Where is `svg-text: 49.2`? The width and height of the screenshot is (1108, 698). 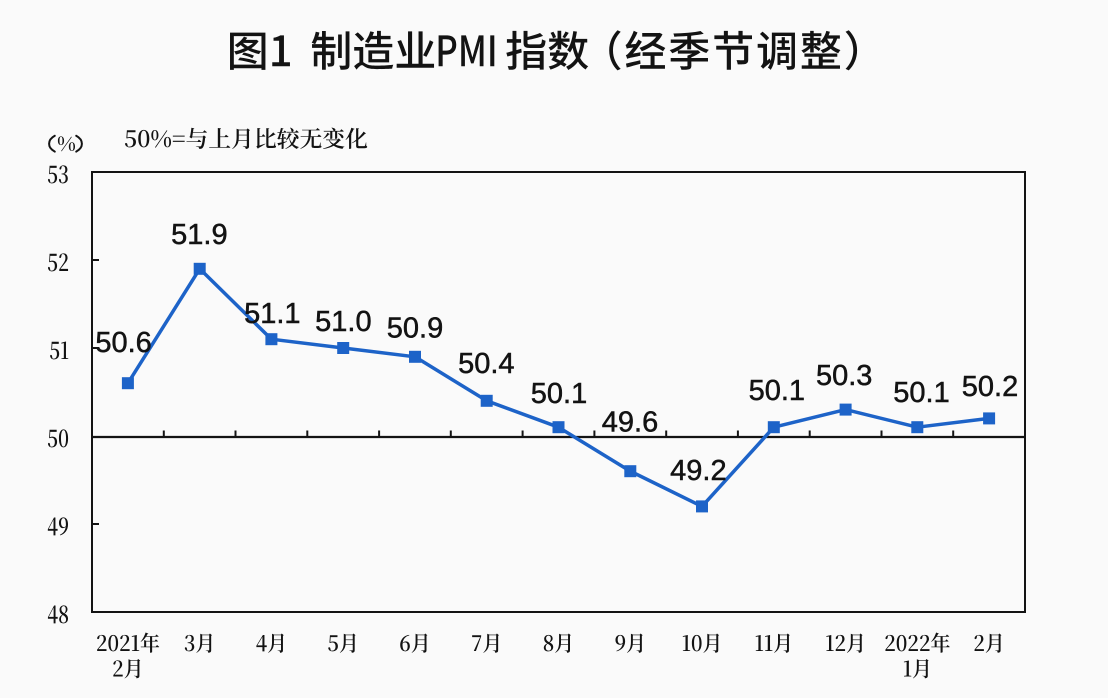
svg-text: 49.2 is located at coordinates (698, 471).